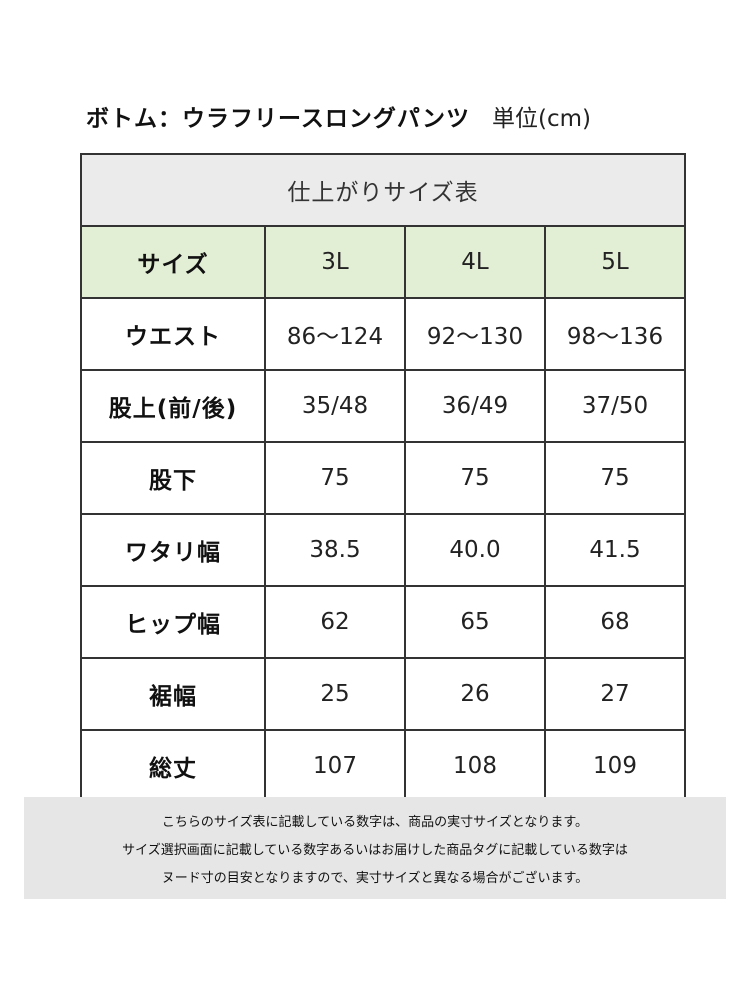  Describe the element at coordinates (541, 119) in the screenshot. I see `unit-label: 単位(cm)` at that location.